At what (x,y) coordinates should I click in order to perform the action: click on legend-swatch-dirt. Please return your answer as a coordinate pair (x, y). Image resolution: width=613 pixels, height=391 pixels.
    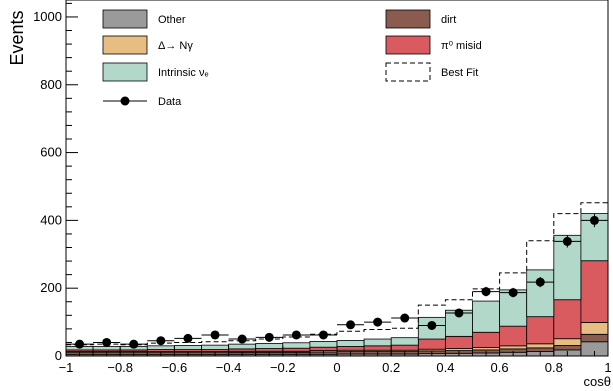
    Looking at the image, I should click on (408, 19).